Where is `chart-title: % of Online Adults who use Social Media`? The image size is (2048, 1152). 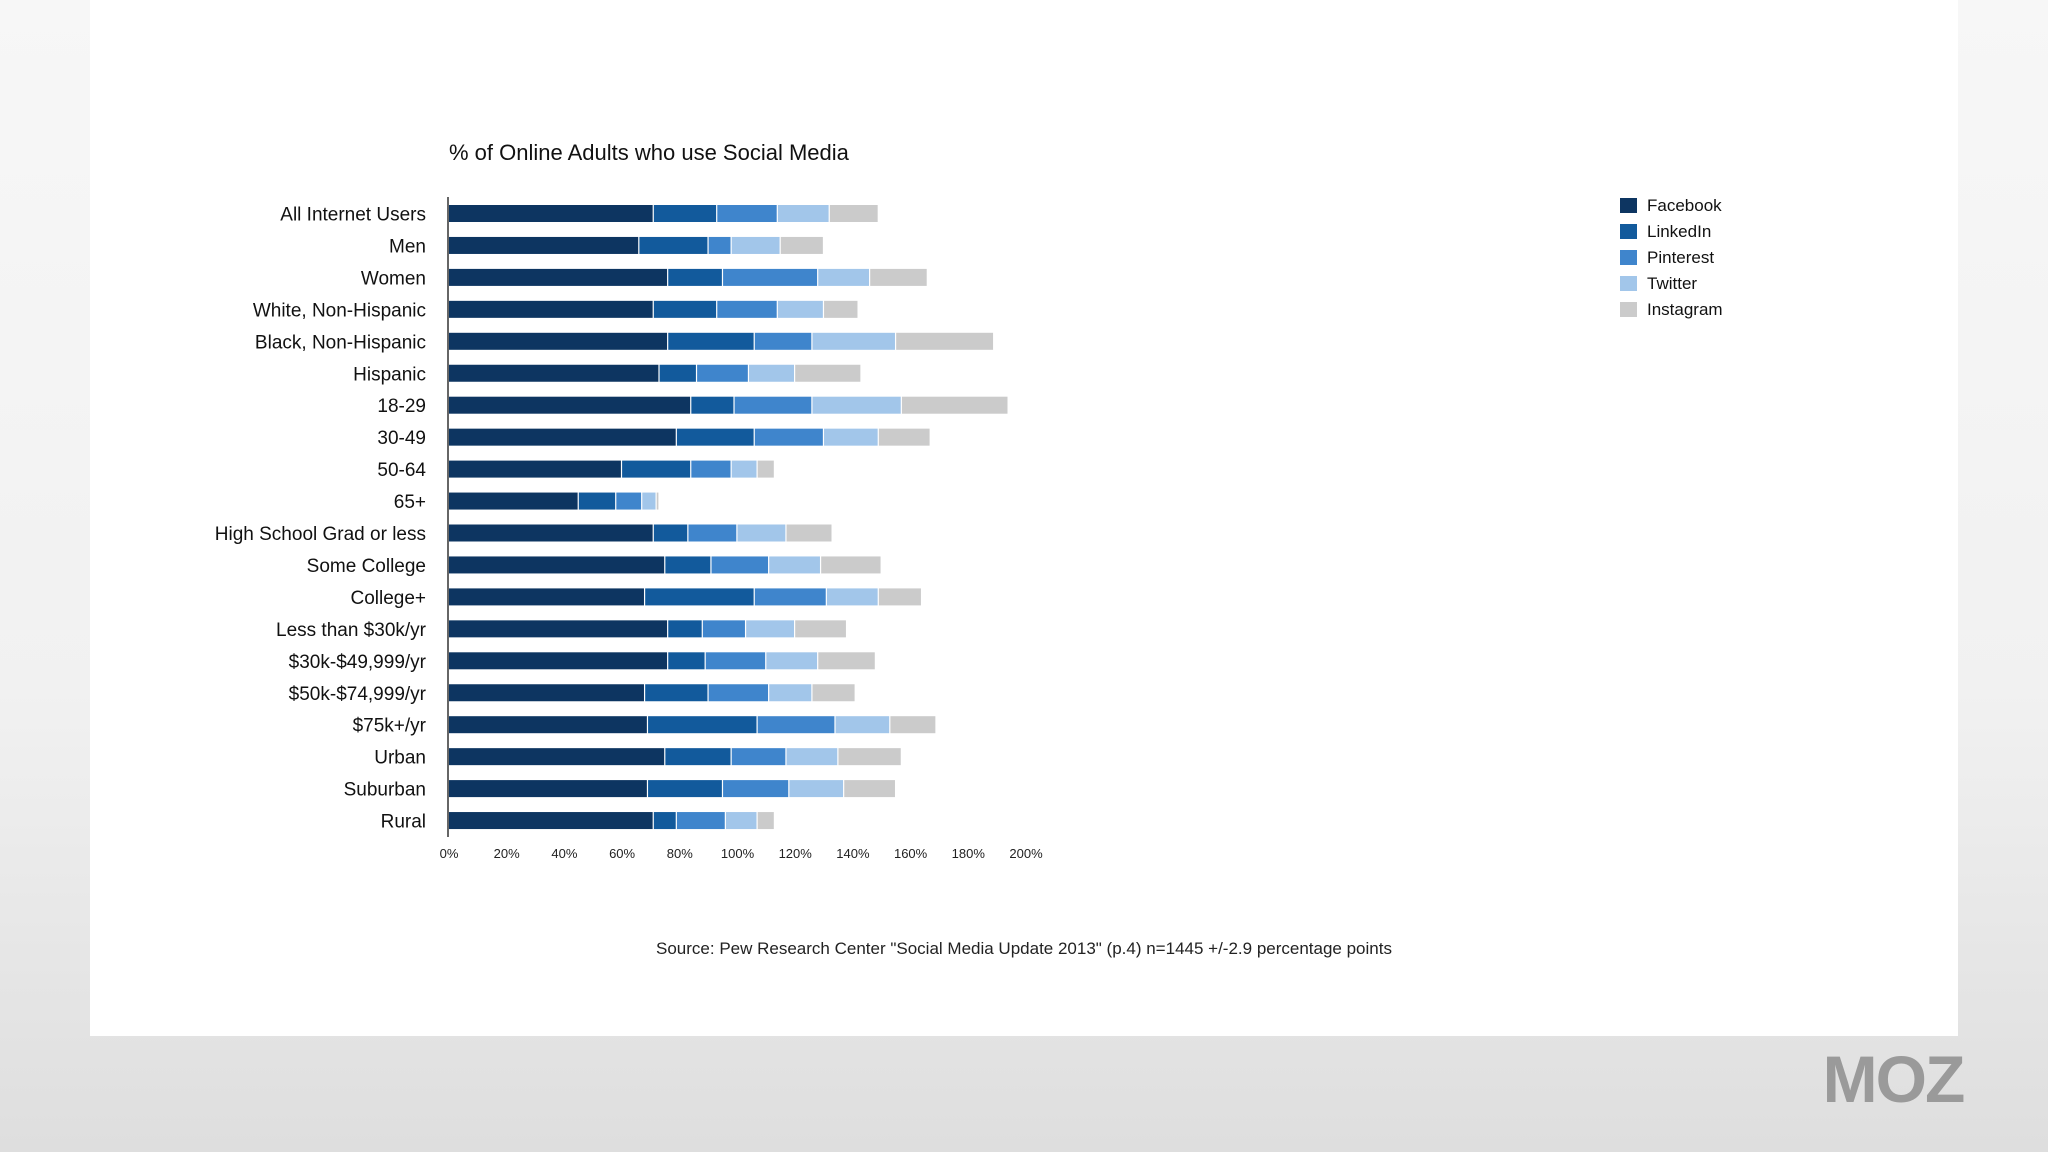 chart-title: % of Online Adults who use Social Media is located at coordinates (649, 152).